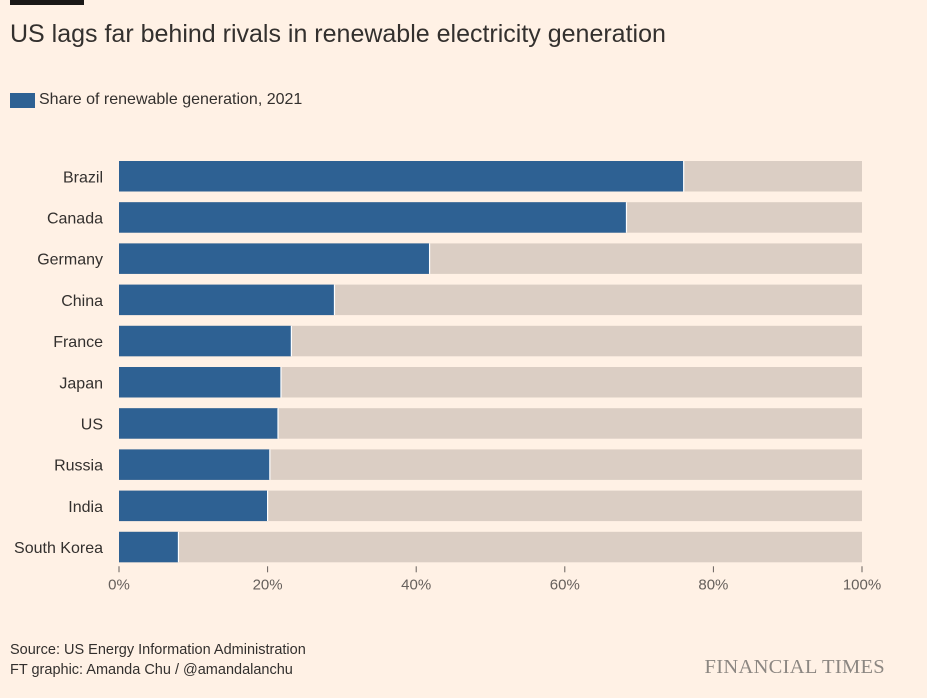 Image resolution: width=927 pixels, height=698 pixels. I want to click on category-label-germany: Germany, so click(70, 260).